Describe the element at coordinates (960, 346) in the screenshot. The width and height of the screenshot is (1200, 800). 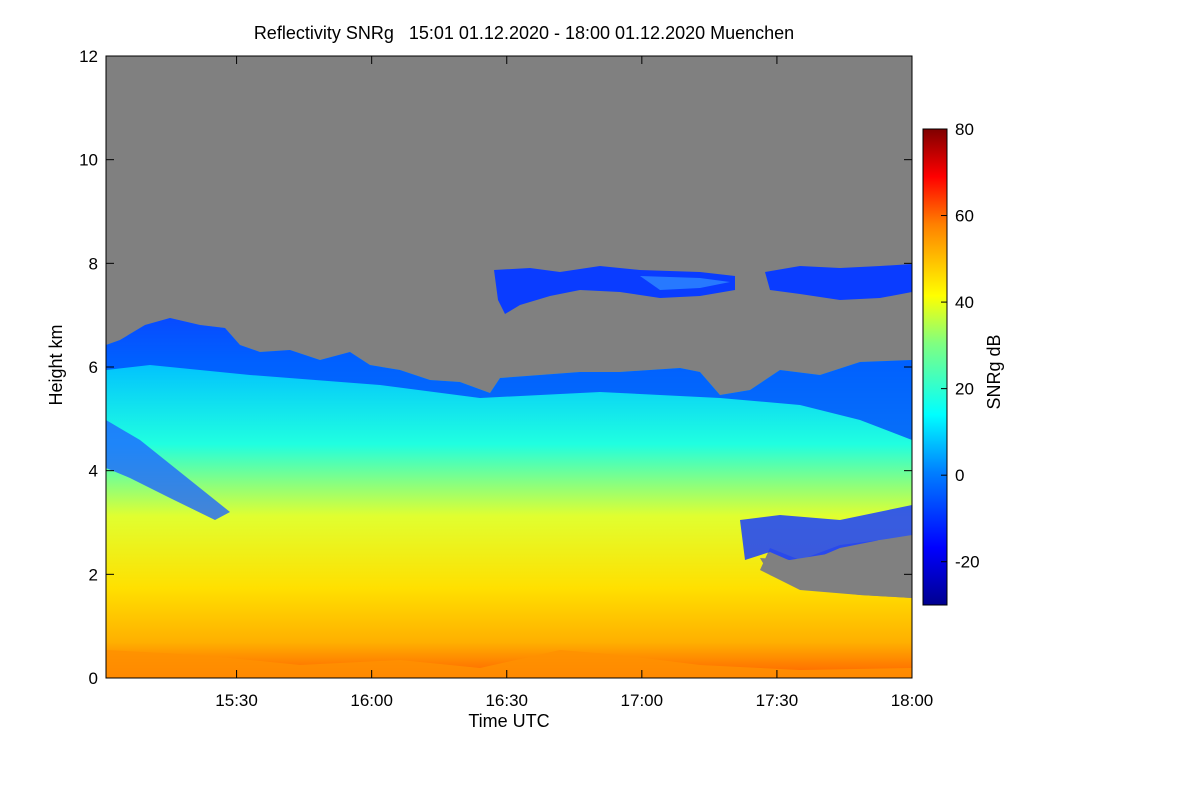
I see `colorbar-ticks: -20 0 20 40 60 80` at that location.